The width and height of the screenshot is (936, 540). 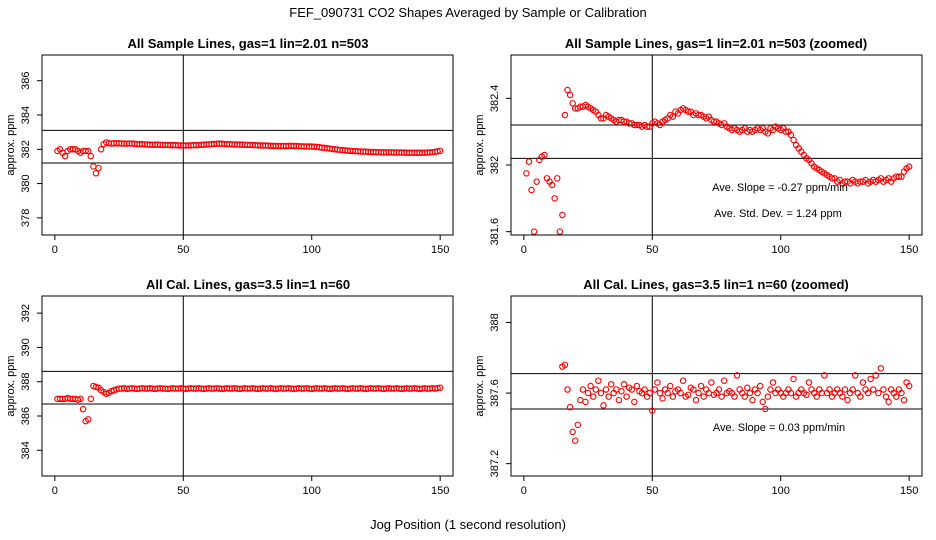 I want to click on chart-annotation: Ave. Slope = 0.03 ppm/min, so click(x=779, y=428).